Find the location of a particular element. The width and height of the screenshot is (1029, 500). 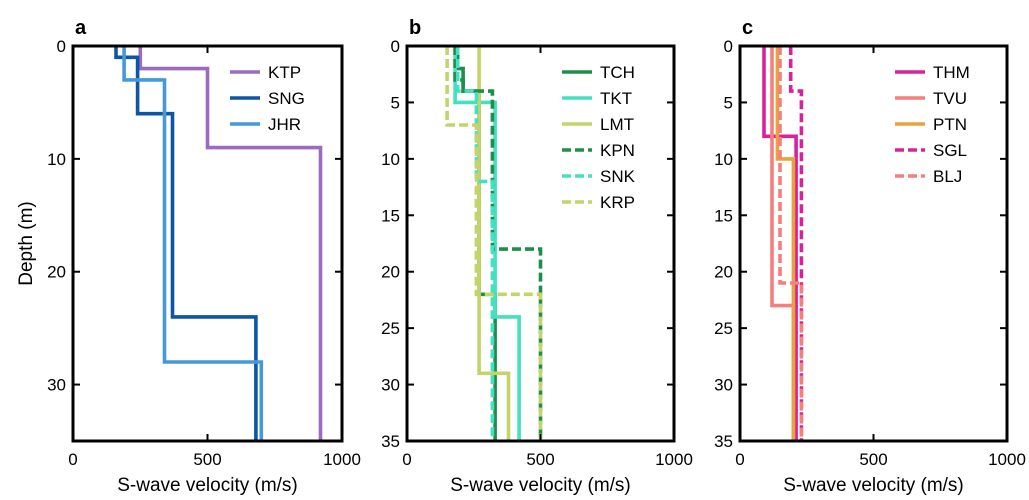

legend-label-jhr: JHR is located at coordinates (284, 124).